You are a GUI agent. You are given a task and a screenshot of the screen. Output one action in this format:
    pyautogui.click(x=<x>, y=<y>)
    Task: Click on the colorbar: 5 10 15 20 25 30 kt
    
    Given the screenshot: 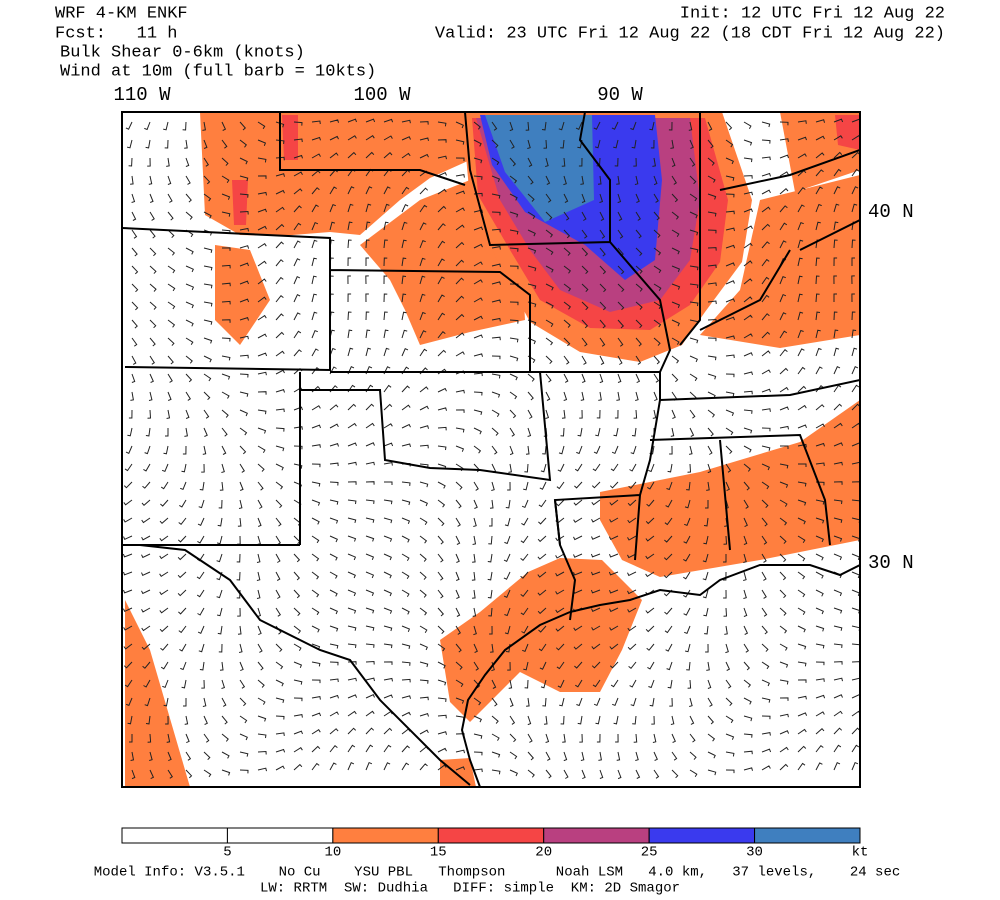 What is the action you would take?
    pyautogui.click(x=495, y=844)
    